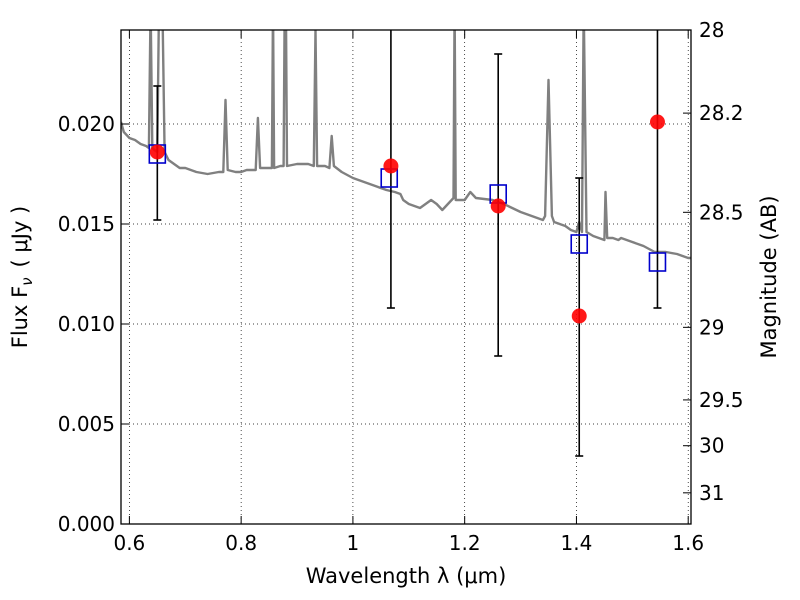  Describe the element at coordinates (688, 543) in the screenshot. I see `x-tick-label: 1.6` at that location.